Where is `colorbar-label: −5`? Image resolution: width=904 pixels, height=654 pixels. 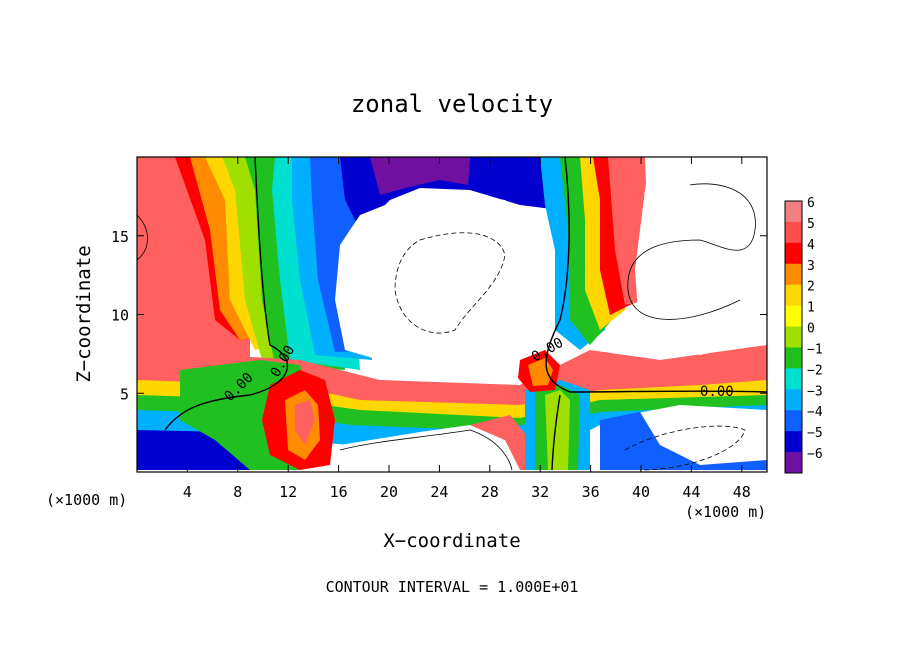 colorbar-label: −5 is located at coordinates (815, 433).